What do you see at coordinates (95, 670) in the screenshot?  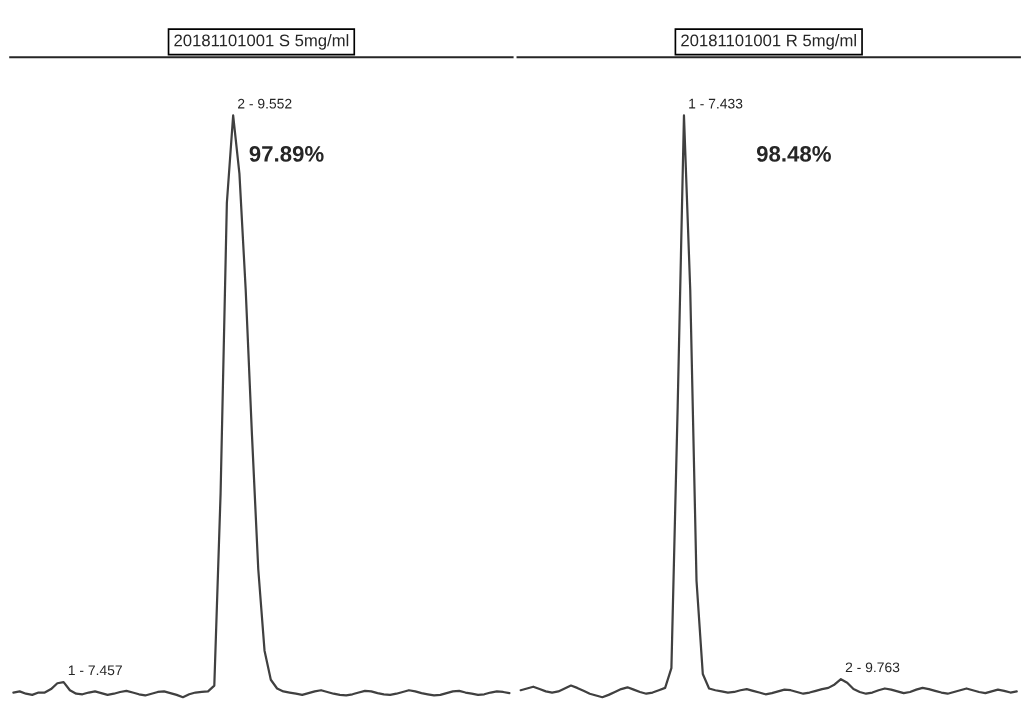 I see `annotation: 1 - 7.457` at bounding box center [95, 670].